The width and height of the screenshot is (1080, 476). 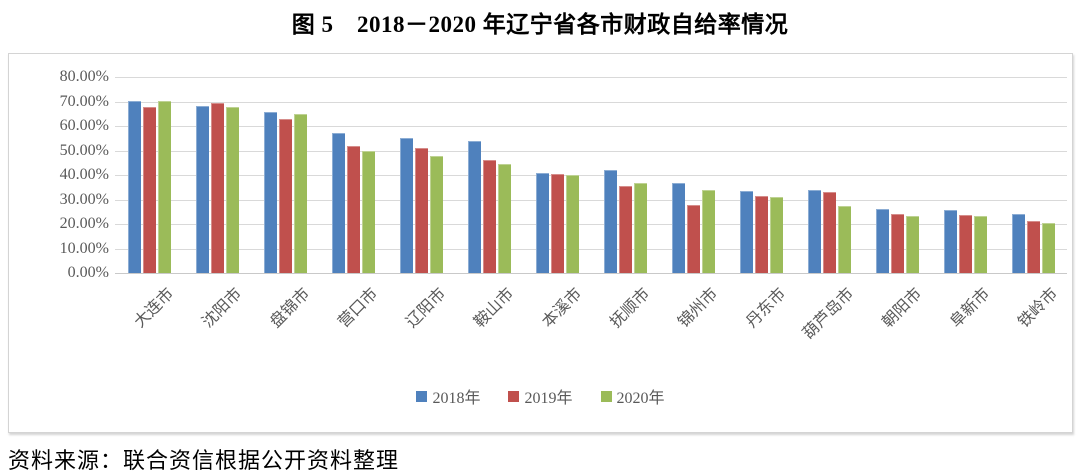 I want to click on y-axis-tick-label: 40.00%, so click(x=84, y=174).